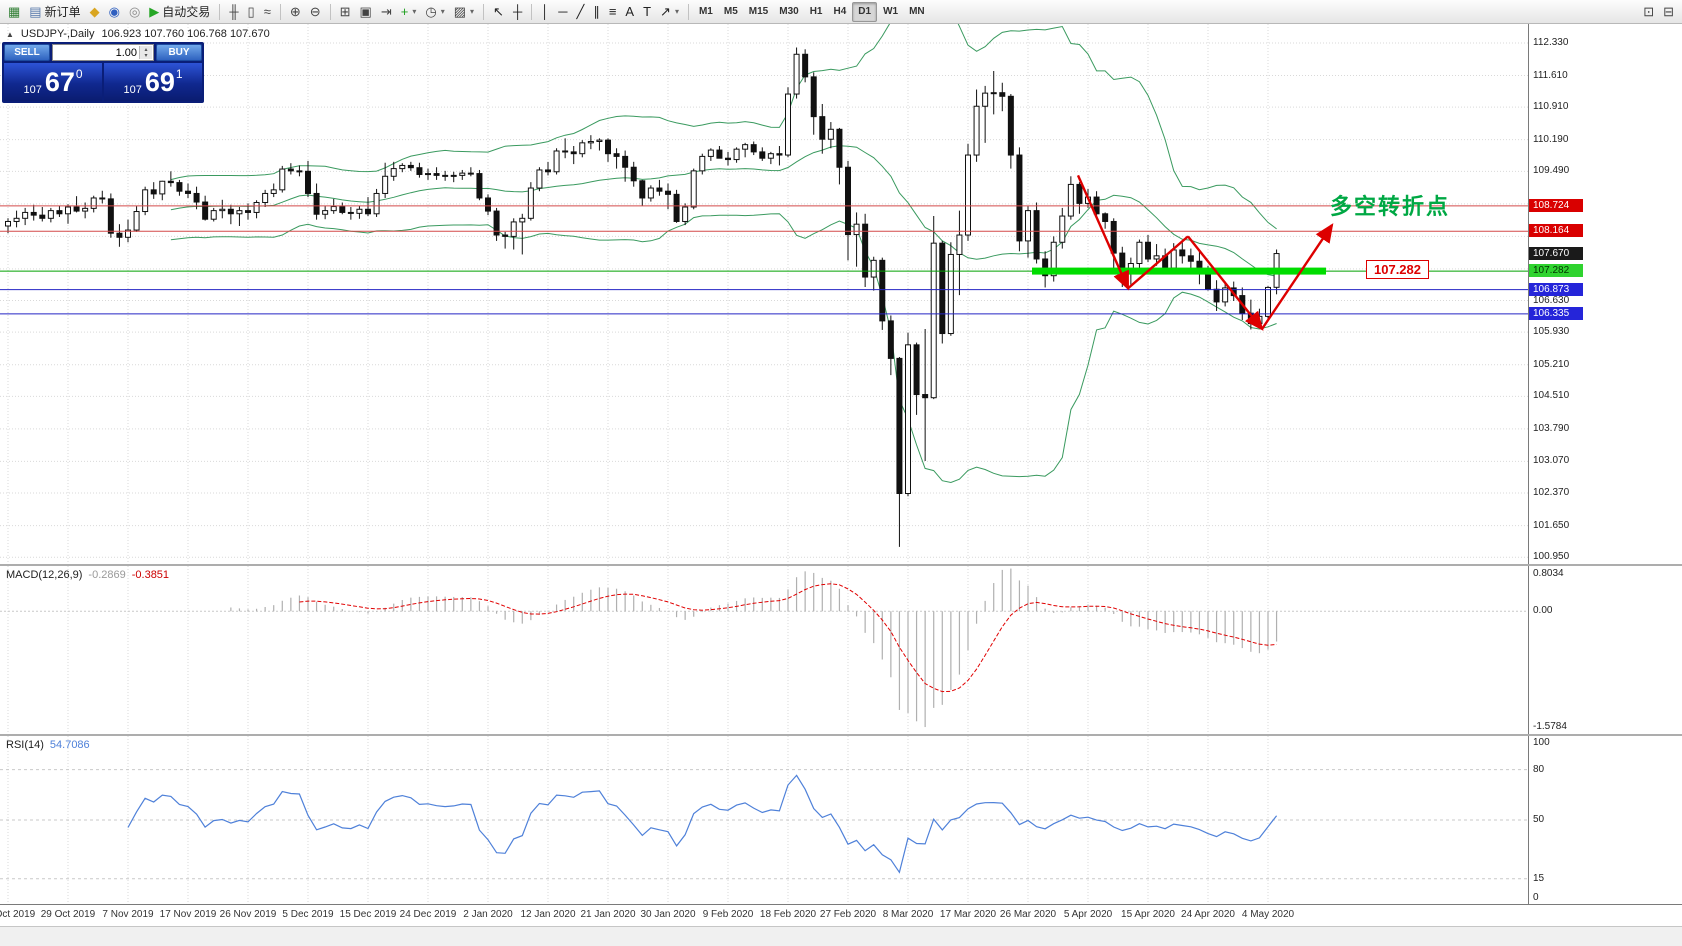 Image resolution: width=1682 pixels, height=946 pixels. I want to click on new-window-icon: ⊡, so click(1648, 12).